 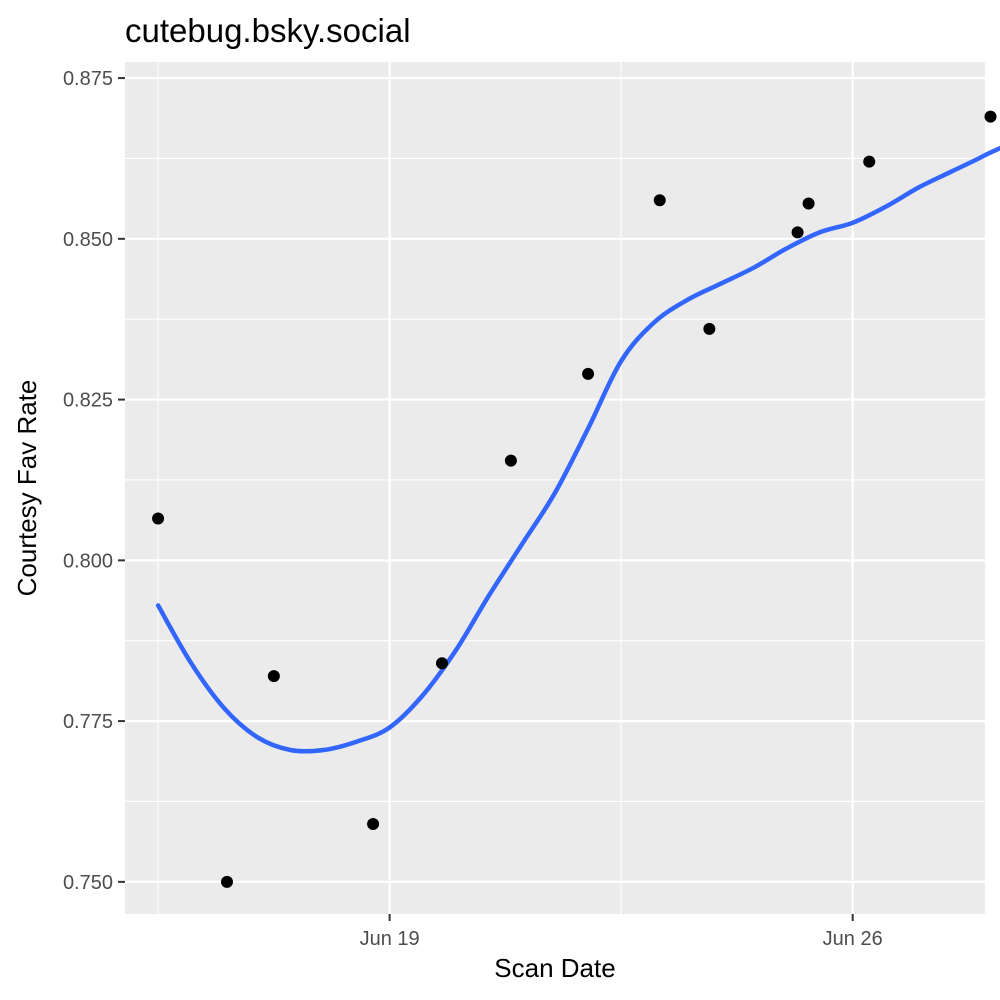 What do you see at coordinates (390, 939) in the screenshot?
I see `x-tick-label: Jun 19` at bounding box center [390, 939].